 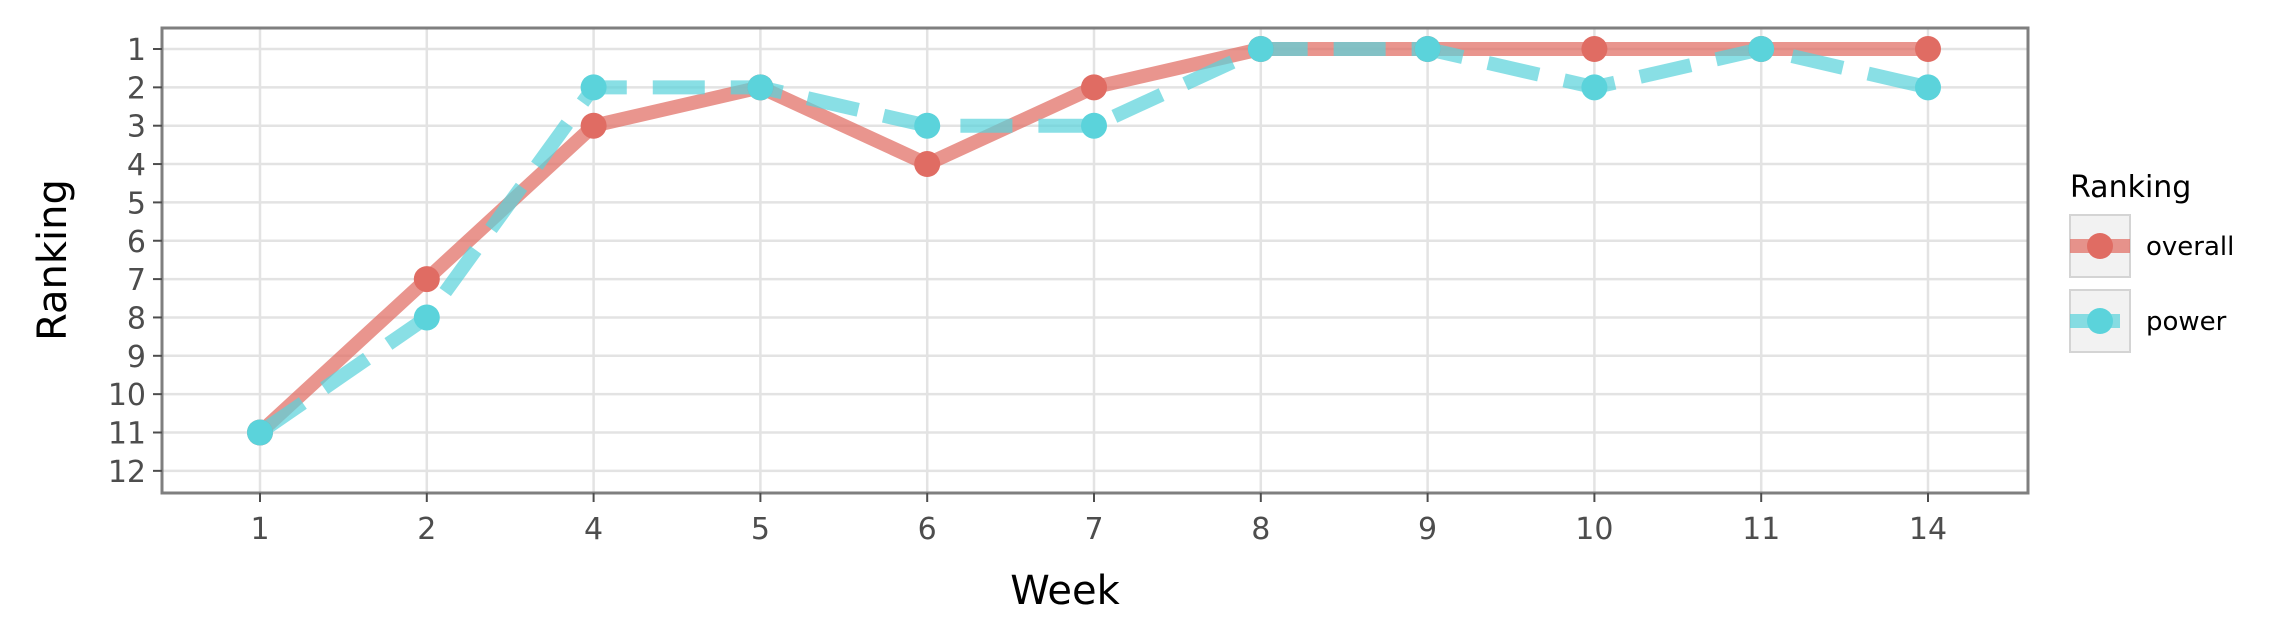 I want to click on x-tick-label: 7, so click(x=1093, y=529).